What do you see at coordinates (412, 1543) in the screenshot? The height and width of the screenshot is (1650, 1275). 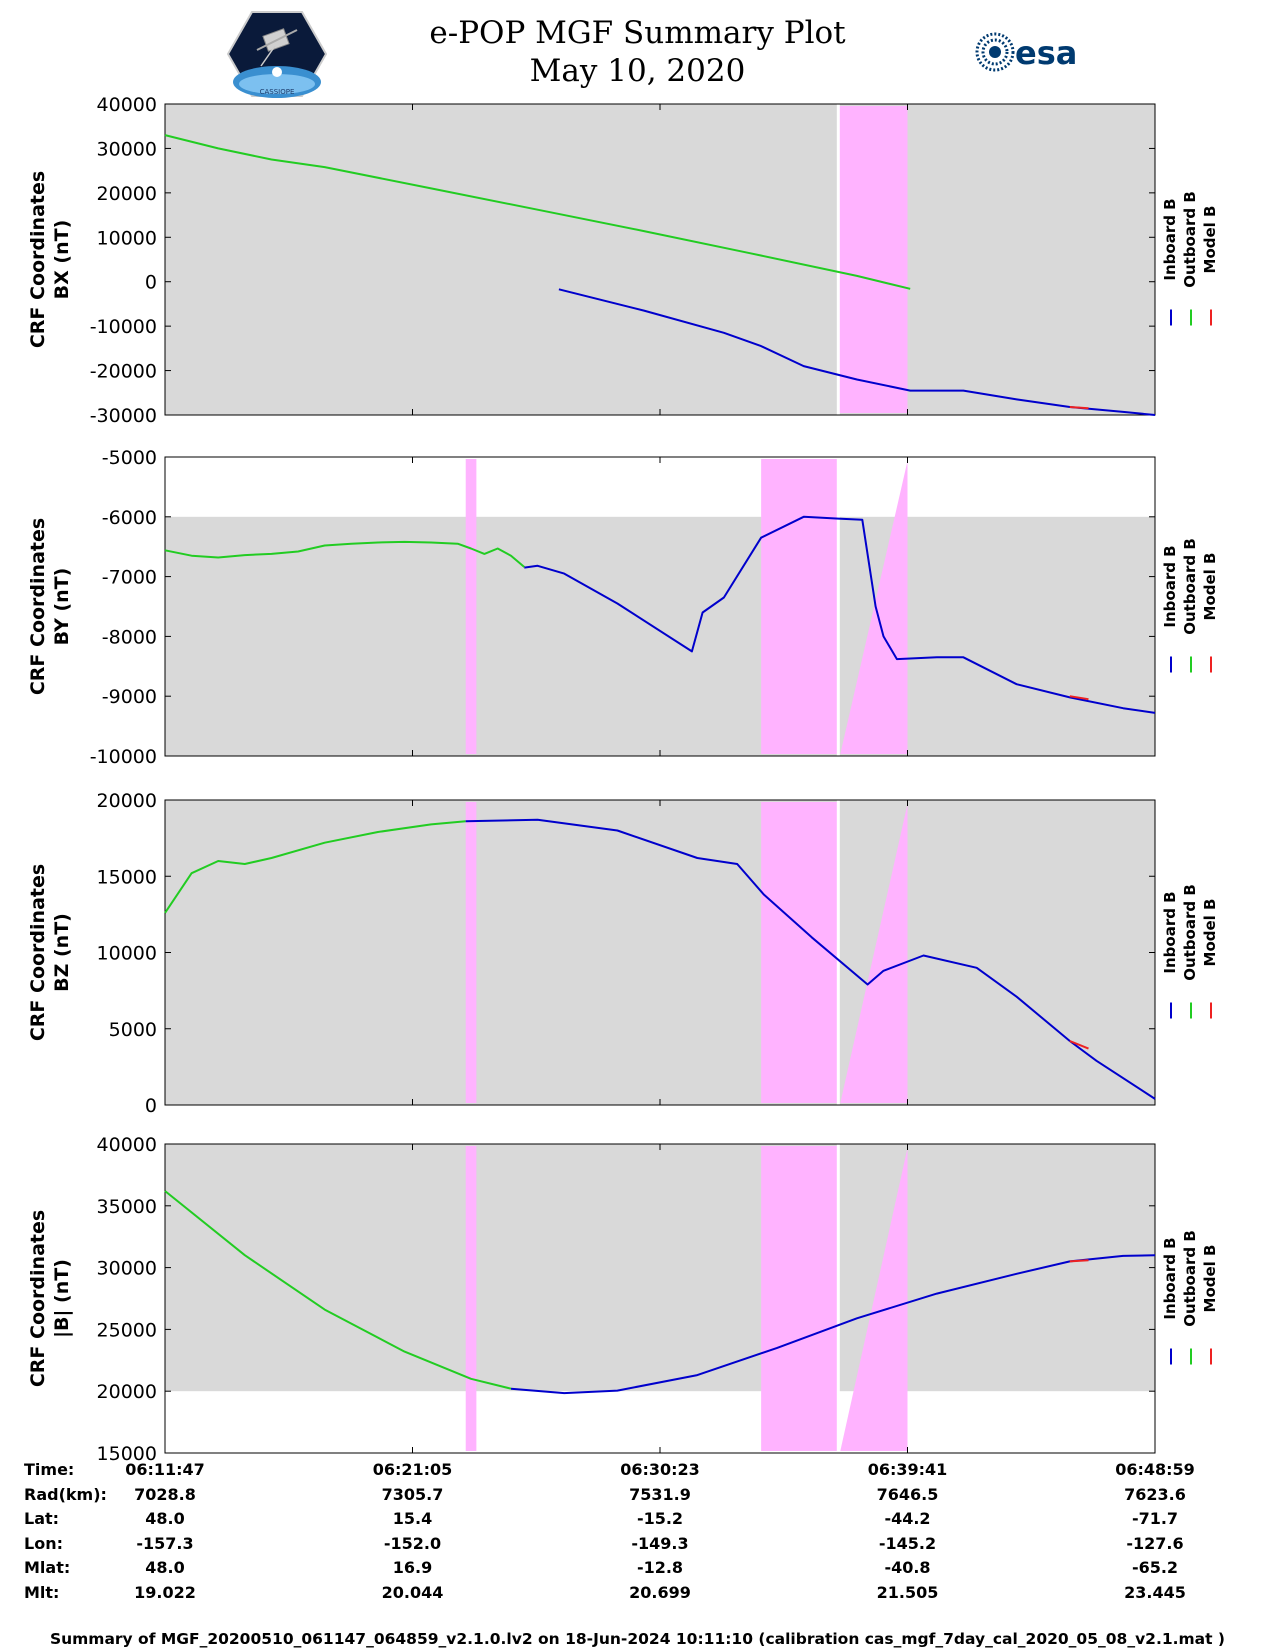 I see `info-value-lon-2: -152.0` at bounding box center [412, 1543].